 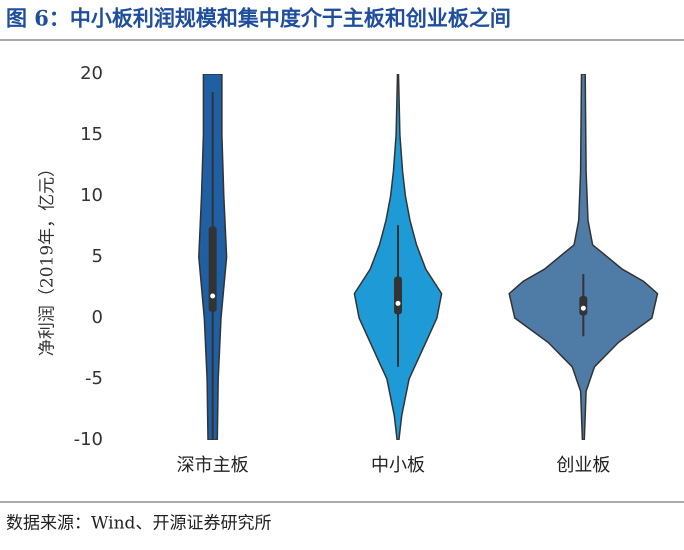 I want to click on y-tick-label: -10, so click(x=88, y=439).